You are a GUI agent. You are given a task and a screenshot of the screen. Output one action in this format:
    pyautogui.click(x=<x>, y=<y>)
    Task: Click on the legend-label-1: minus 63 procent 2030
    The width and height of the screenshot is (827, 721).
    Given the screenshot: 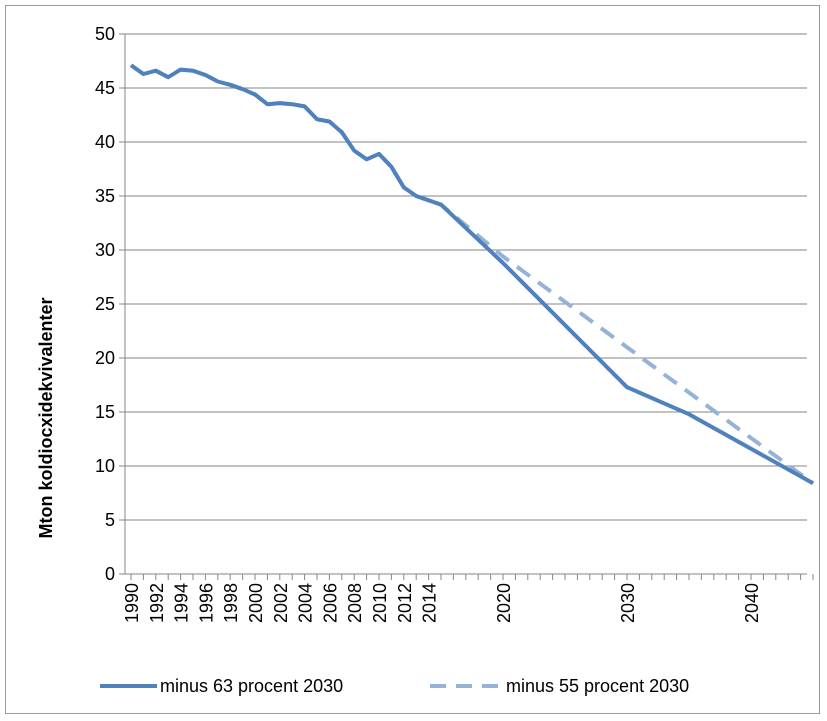 What is the action you would take?
    pyautogui.click(x=251, y=686)
    